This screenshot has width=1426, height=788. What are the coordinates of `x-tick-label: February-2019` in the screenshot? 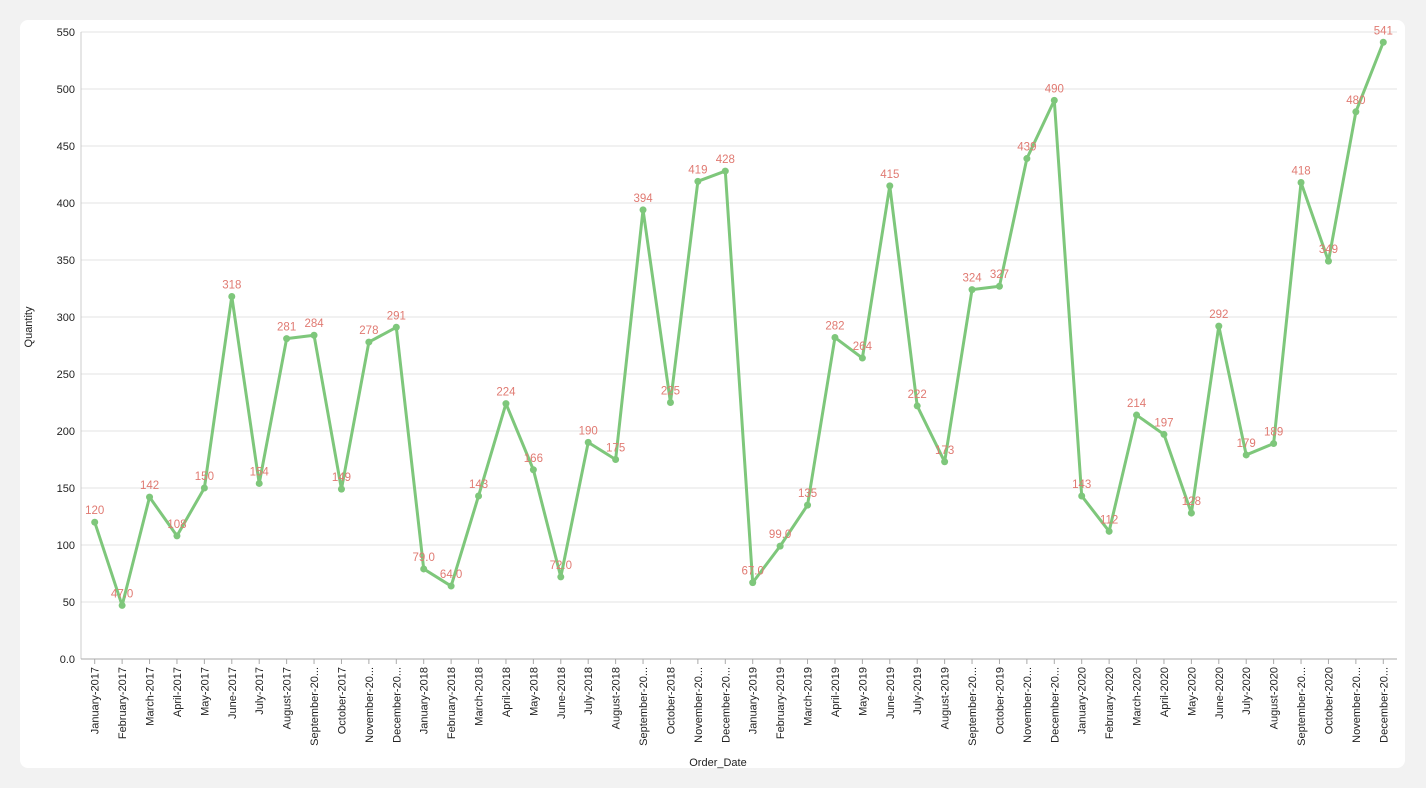 It's located at (781, 703).